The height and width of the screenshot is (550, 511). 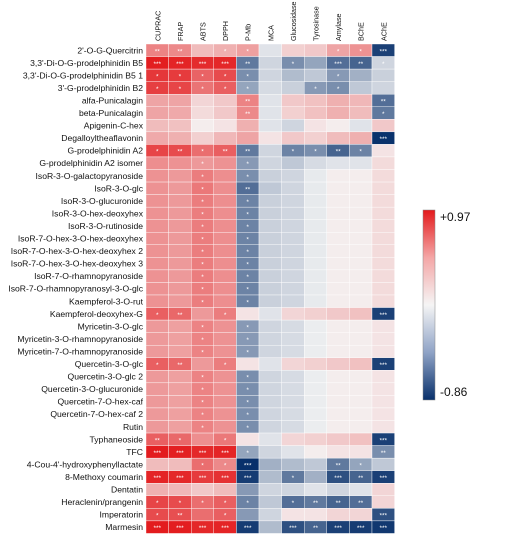 I want to click on row-label: Typhaneoside, so click(x=116, y=439).